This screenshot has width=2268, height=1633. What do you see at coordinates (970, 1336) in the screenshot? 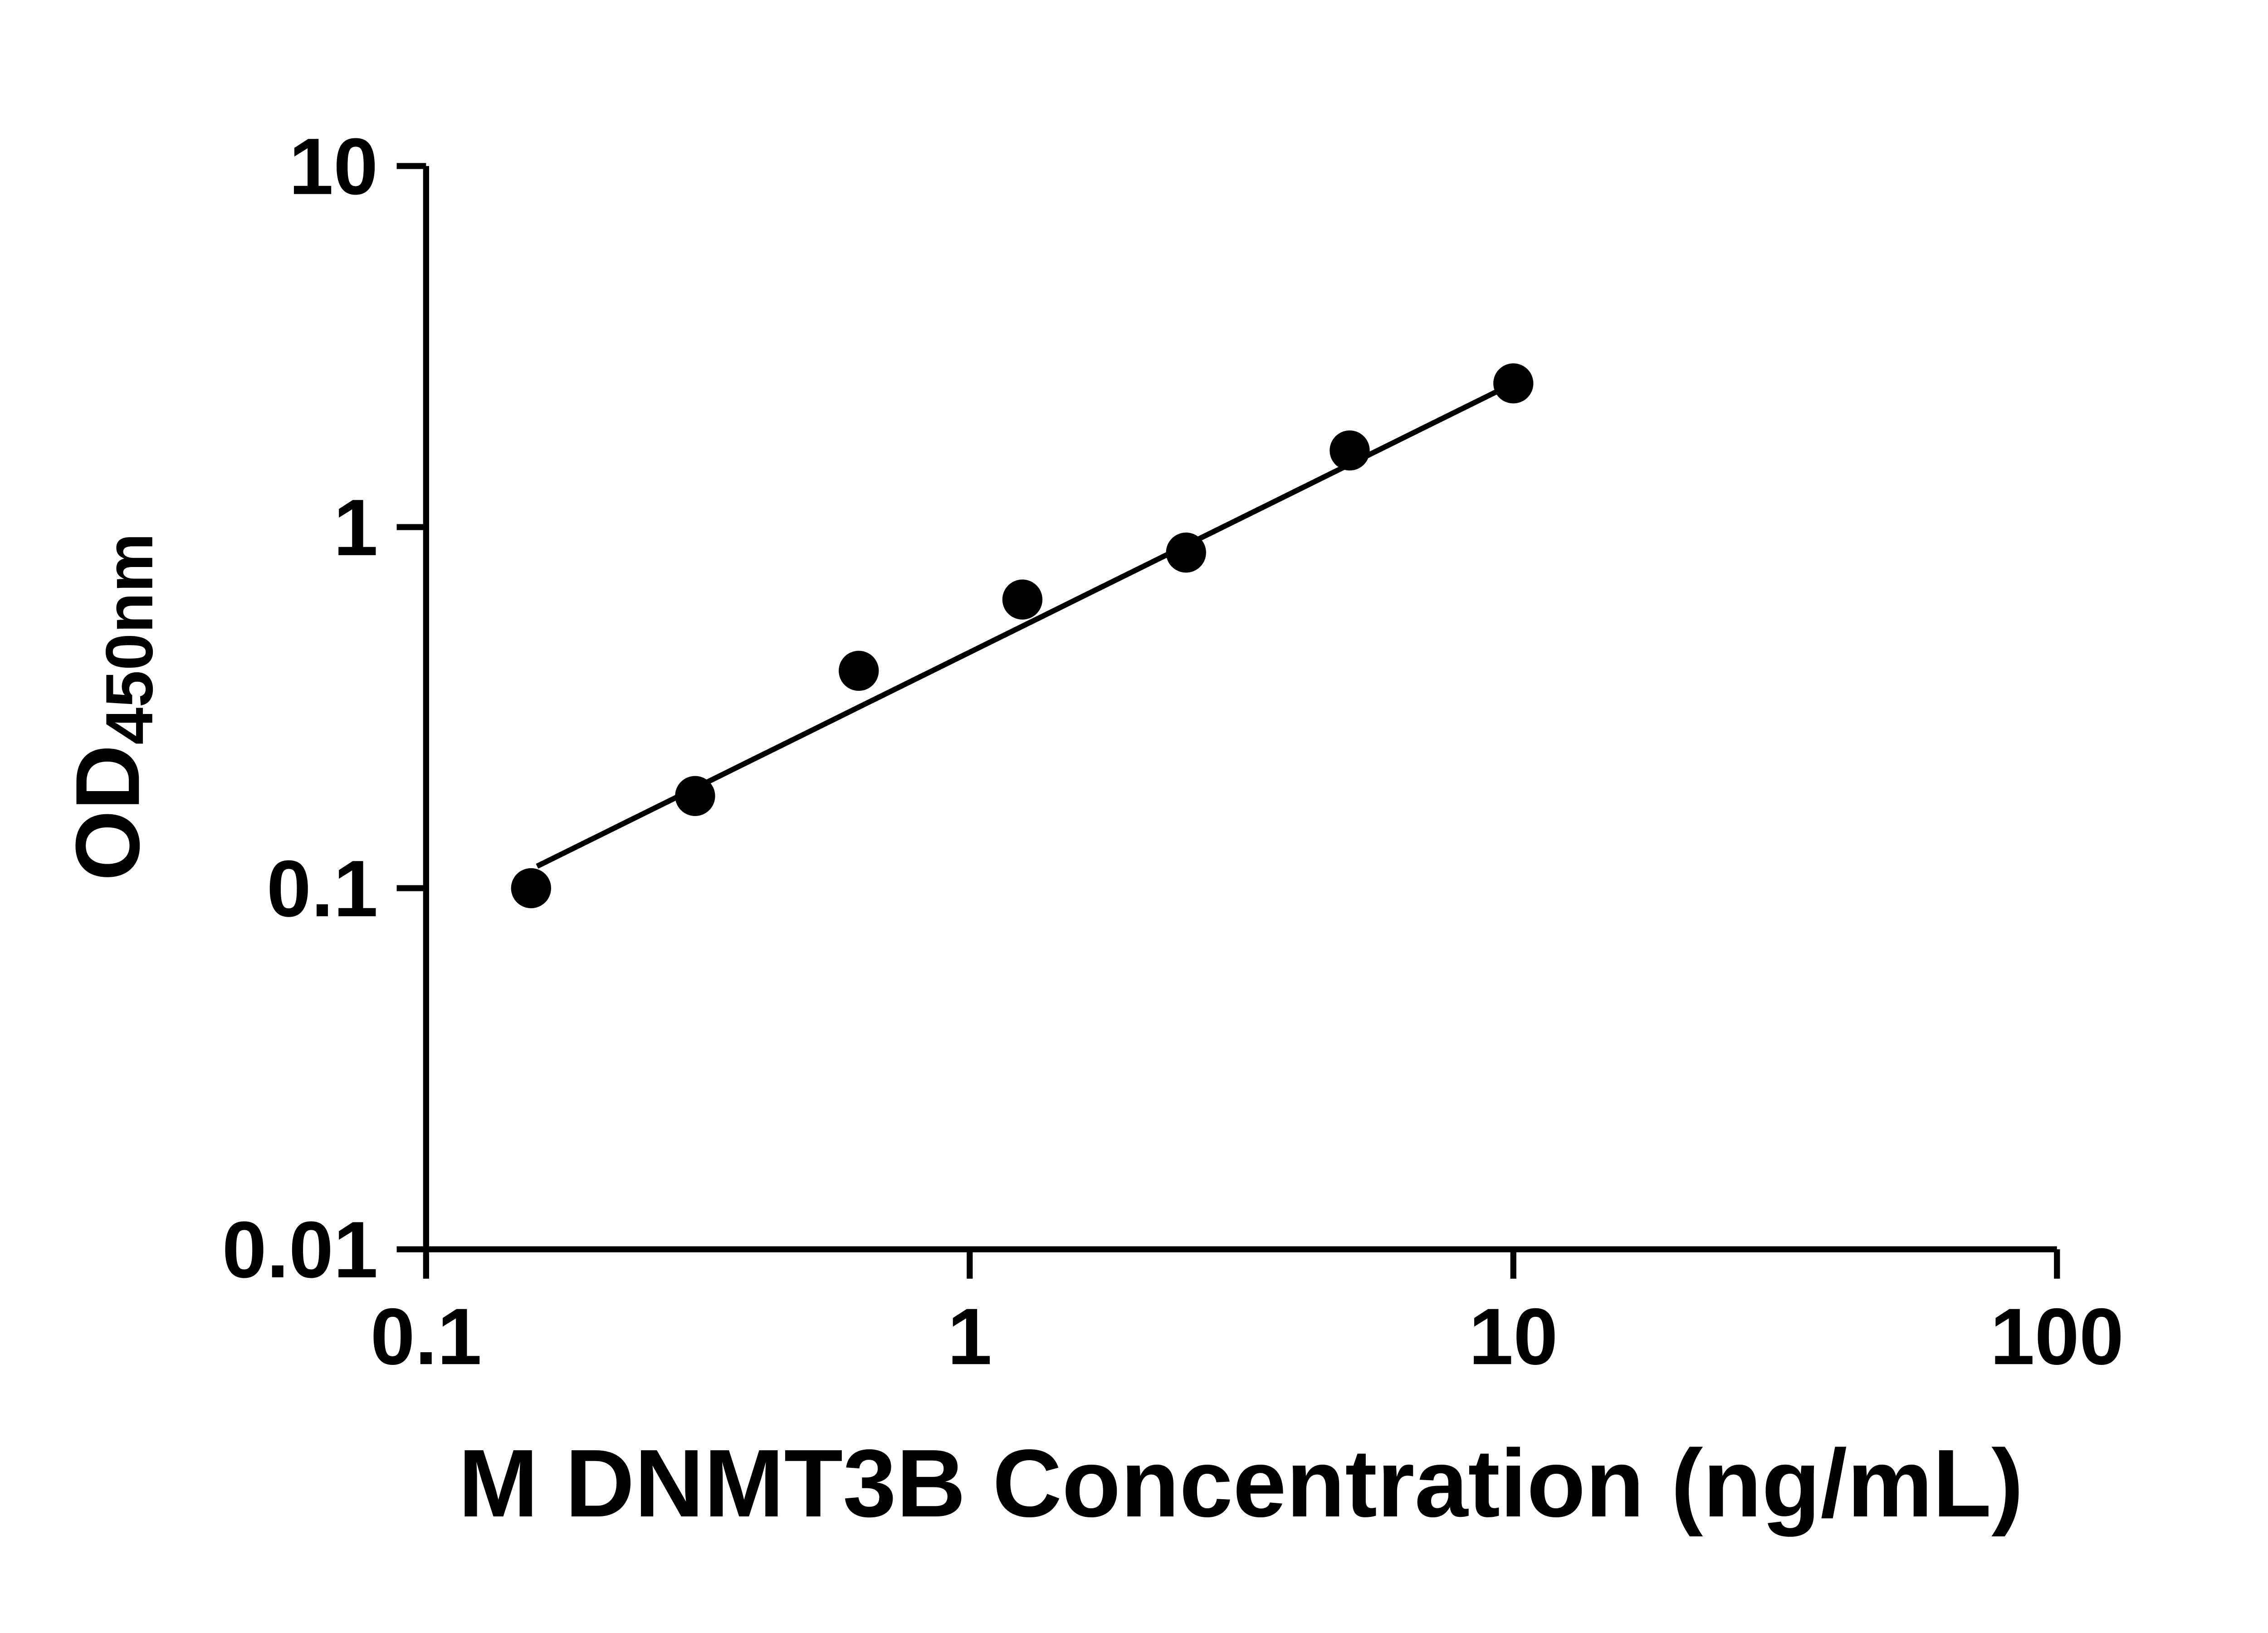
I see `x-tick-label: 1` at bounding box center [970, 1336].